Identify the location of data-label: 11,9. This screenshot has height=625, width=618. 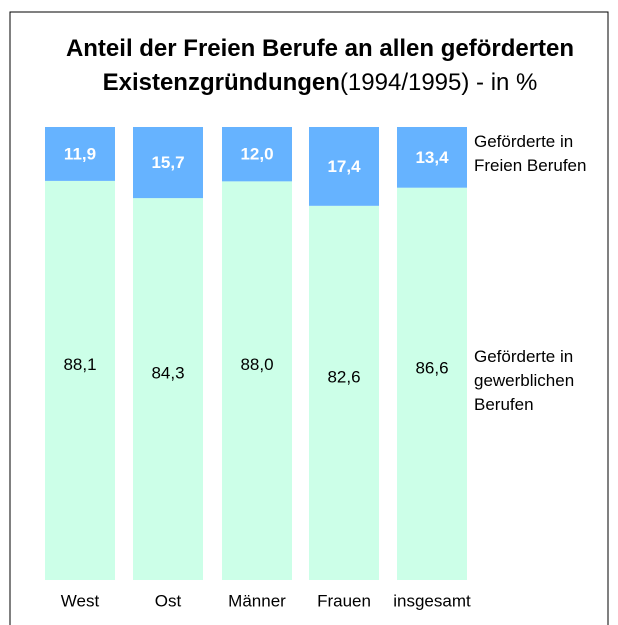
(80, 153).